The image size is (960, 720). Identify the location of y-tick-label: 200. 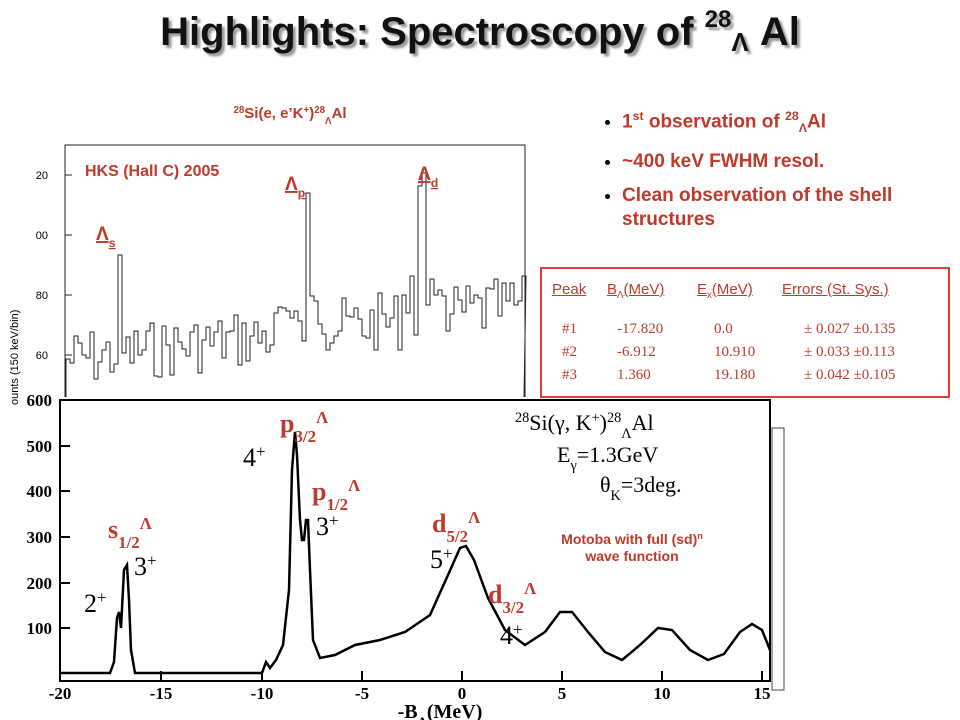
(40, 583).